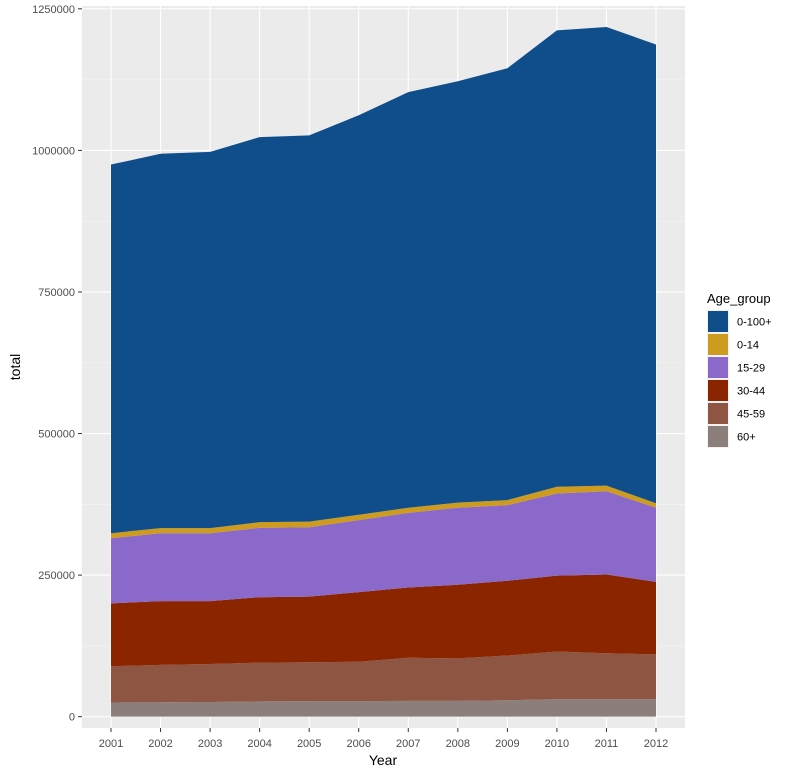 The image size is (792, 775). I want to click on y-tick-label: 1000000, so click(53, 151).